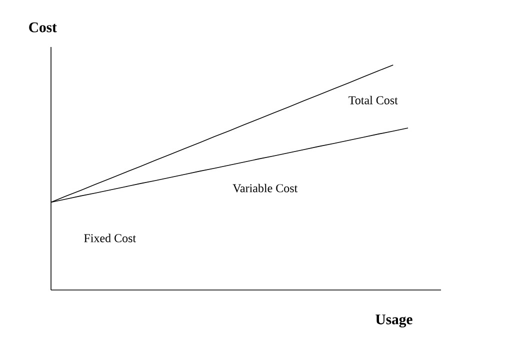  Describe the element at coordinates (394, 321) in the screenshot. I see `x-axis-title: Usage` at that location.